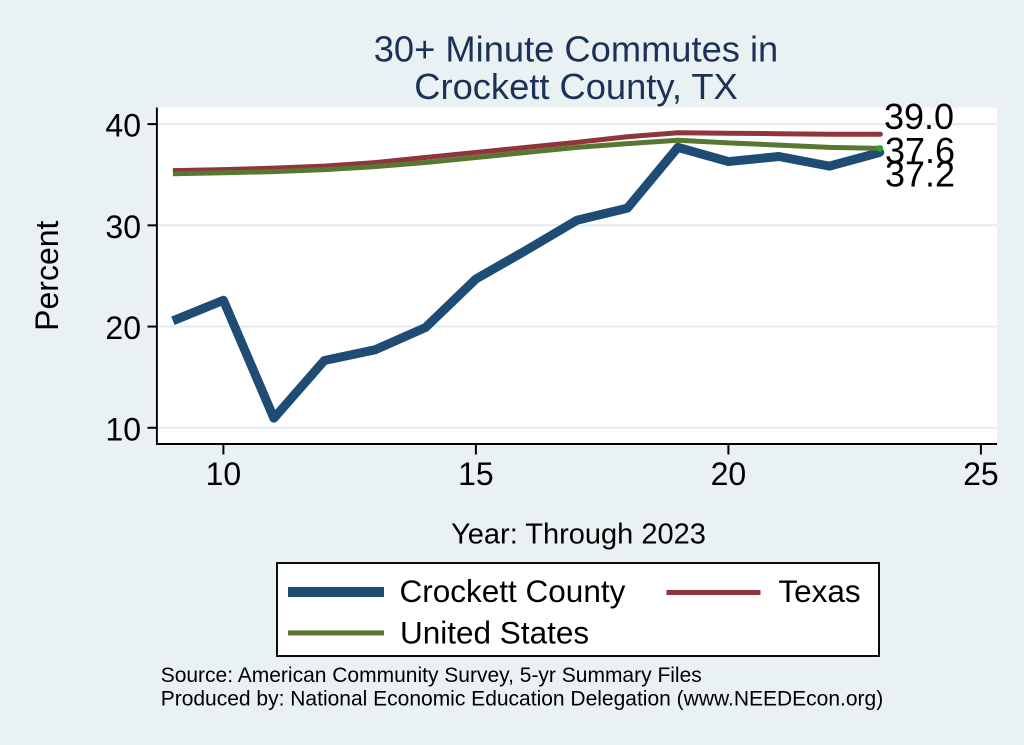 This screenshot has height=745, width=1024. Describe the element at coordinates (981, 474) in the screenshot. I see `svg-text: 25` at that location.